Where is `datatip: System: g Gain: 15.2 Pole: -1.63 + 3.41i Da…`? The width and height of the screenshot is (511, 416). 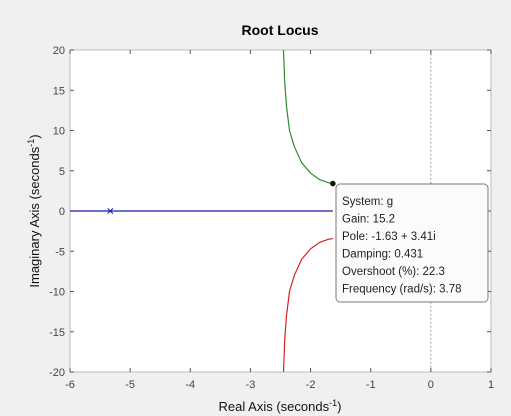 datatip: System: g Gain: 15.2 Pole: -1.63 + 3.41i Da… is located at coordinates (412, 243).